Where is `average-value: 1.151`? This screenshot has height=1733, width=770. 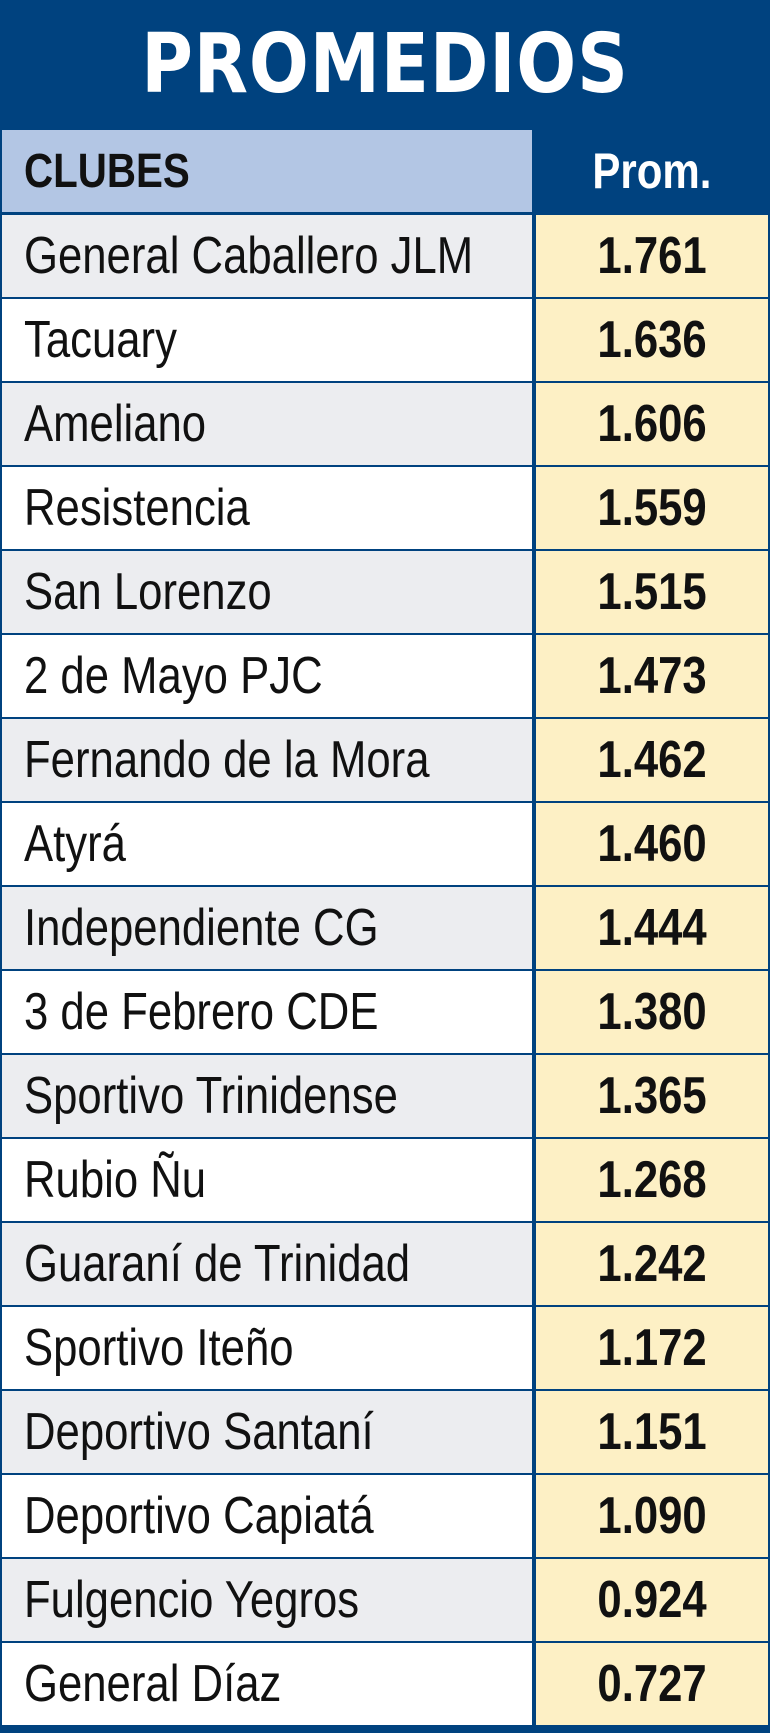
average-value: 1.151 is located at coordinates (652, 1432).